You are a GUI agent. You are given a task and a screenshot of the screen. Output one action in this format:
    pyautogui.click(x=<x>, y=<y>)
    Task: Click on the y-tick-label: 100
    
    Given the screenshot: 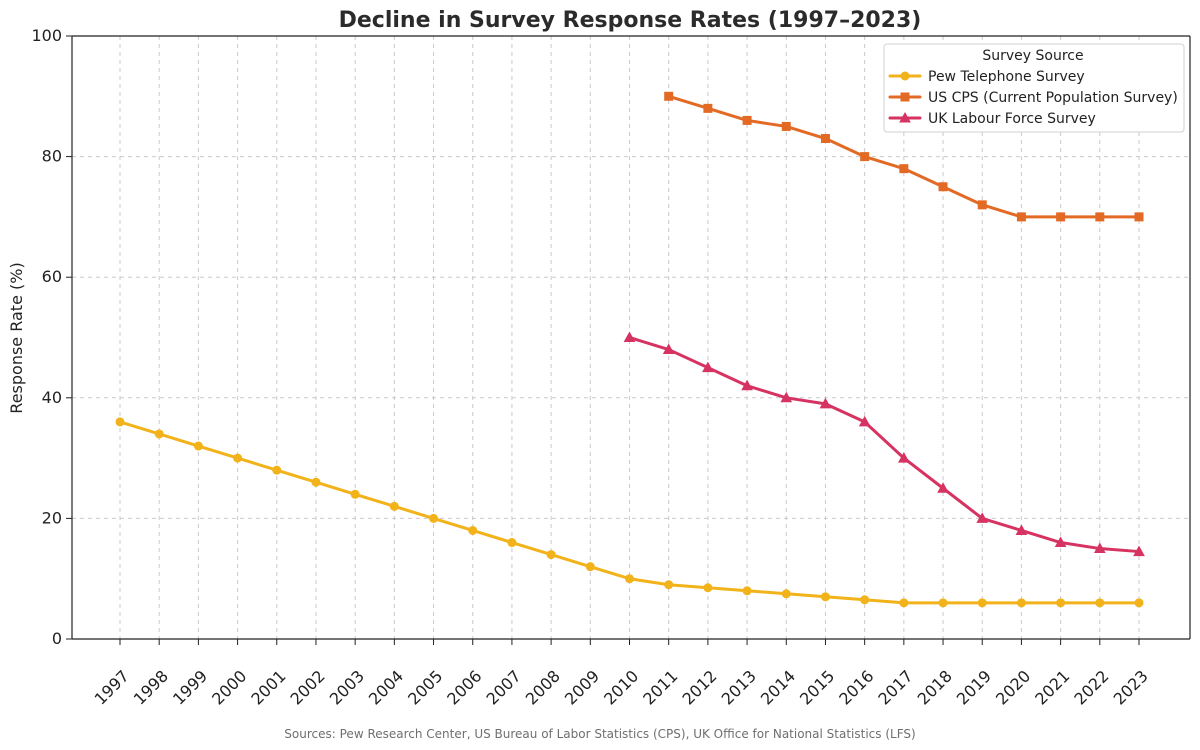 What is the action you would take?
    pyautogui.click(x=46, y=35)
    